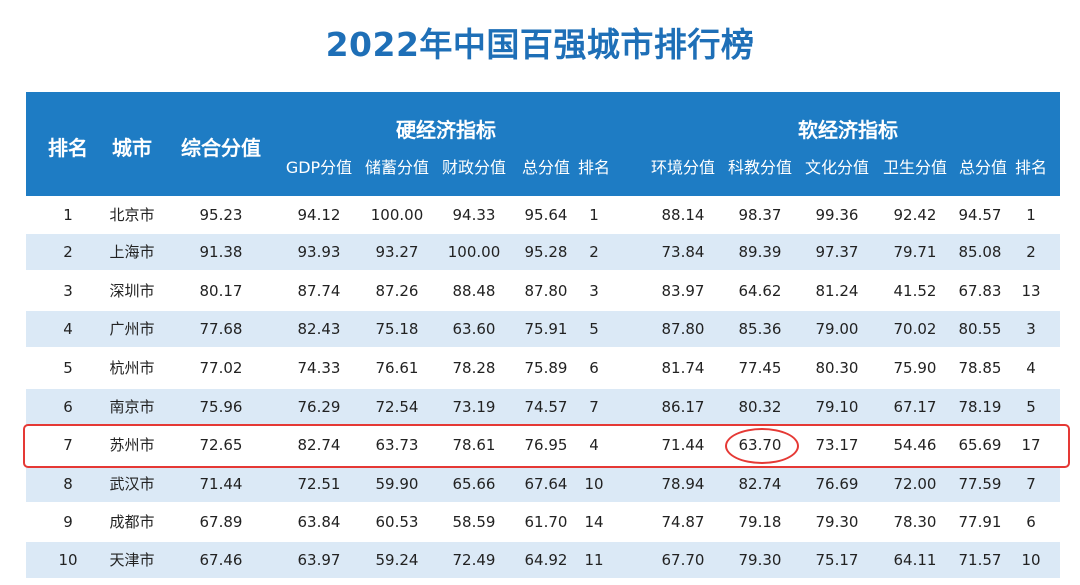 This screenshot has height=585, width=1080. What do you see at coordinates (1031, 484) in the screenshot?
I see `cell-soft-rank: 7` at bounding box center [1031, 484].